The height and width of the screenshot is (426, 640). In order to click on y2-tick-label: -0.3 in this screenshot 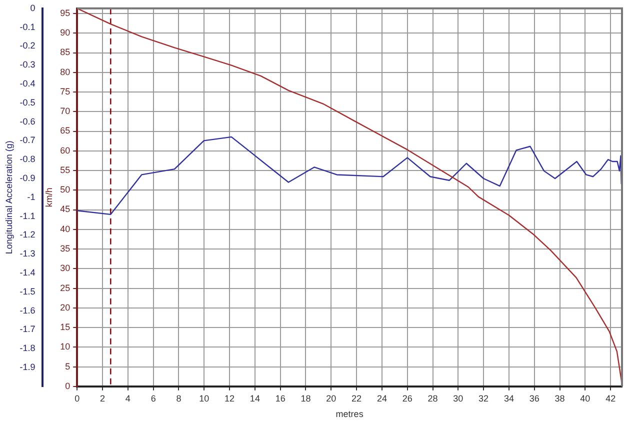, I will do `click(28, 65)`.